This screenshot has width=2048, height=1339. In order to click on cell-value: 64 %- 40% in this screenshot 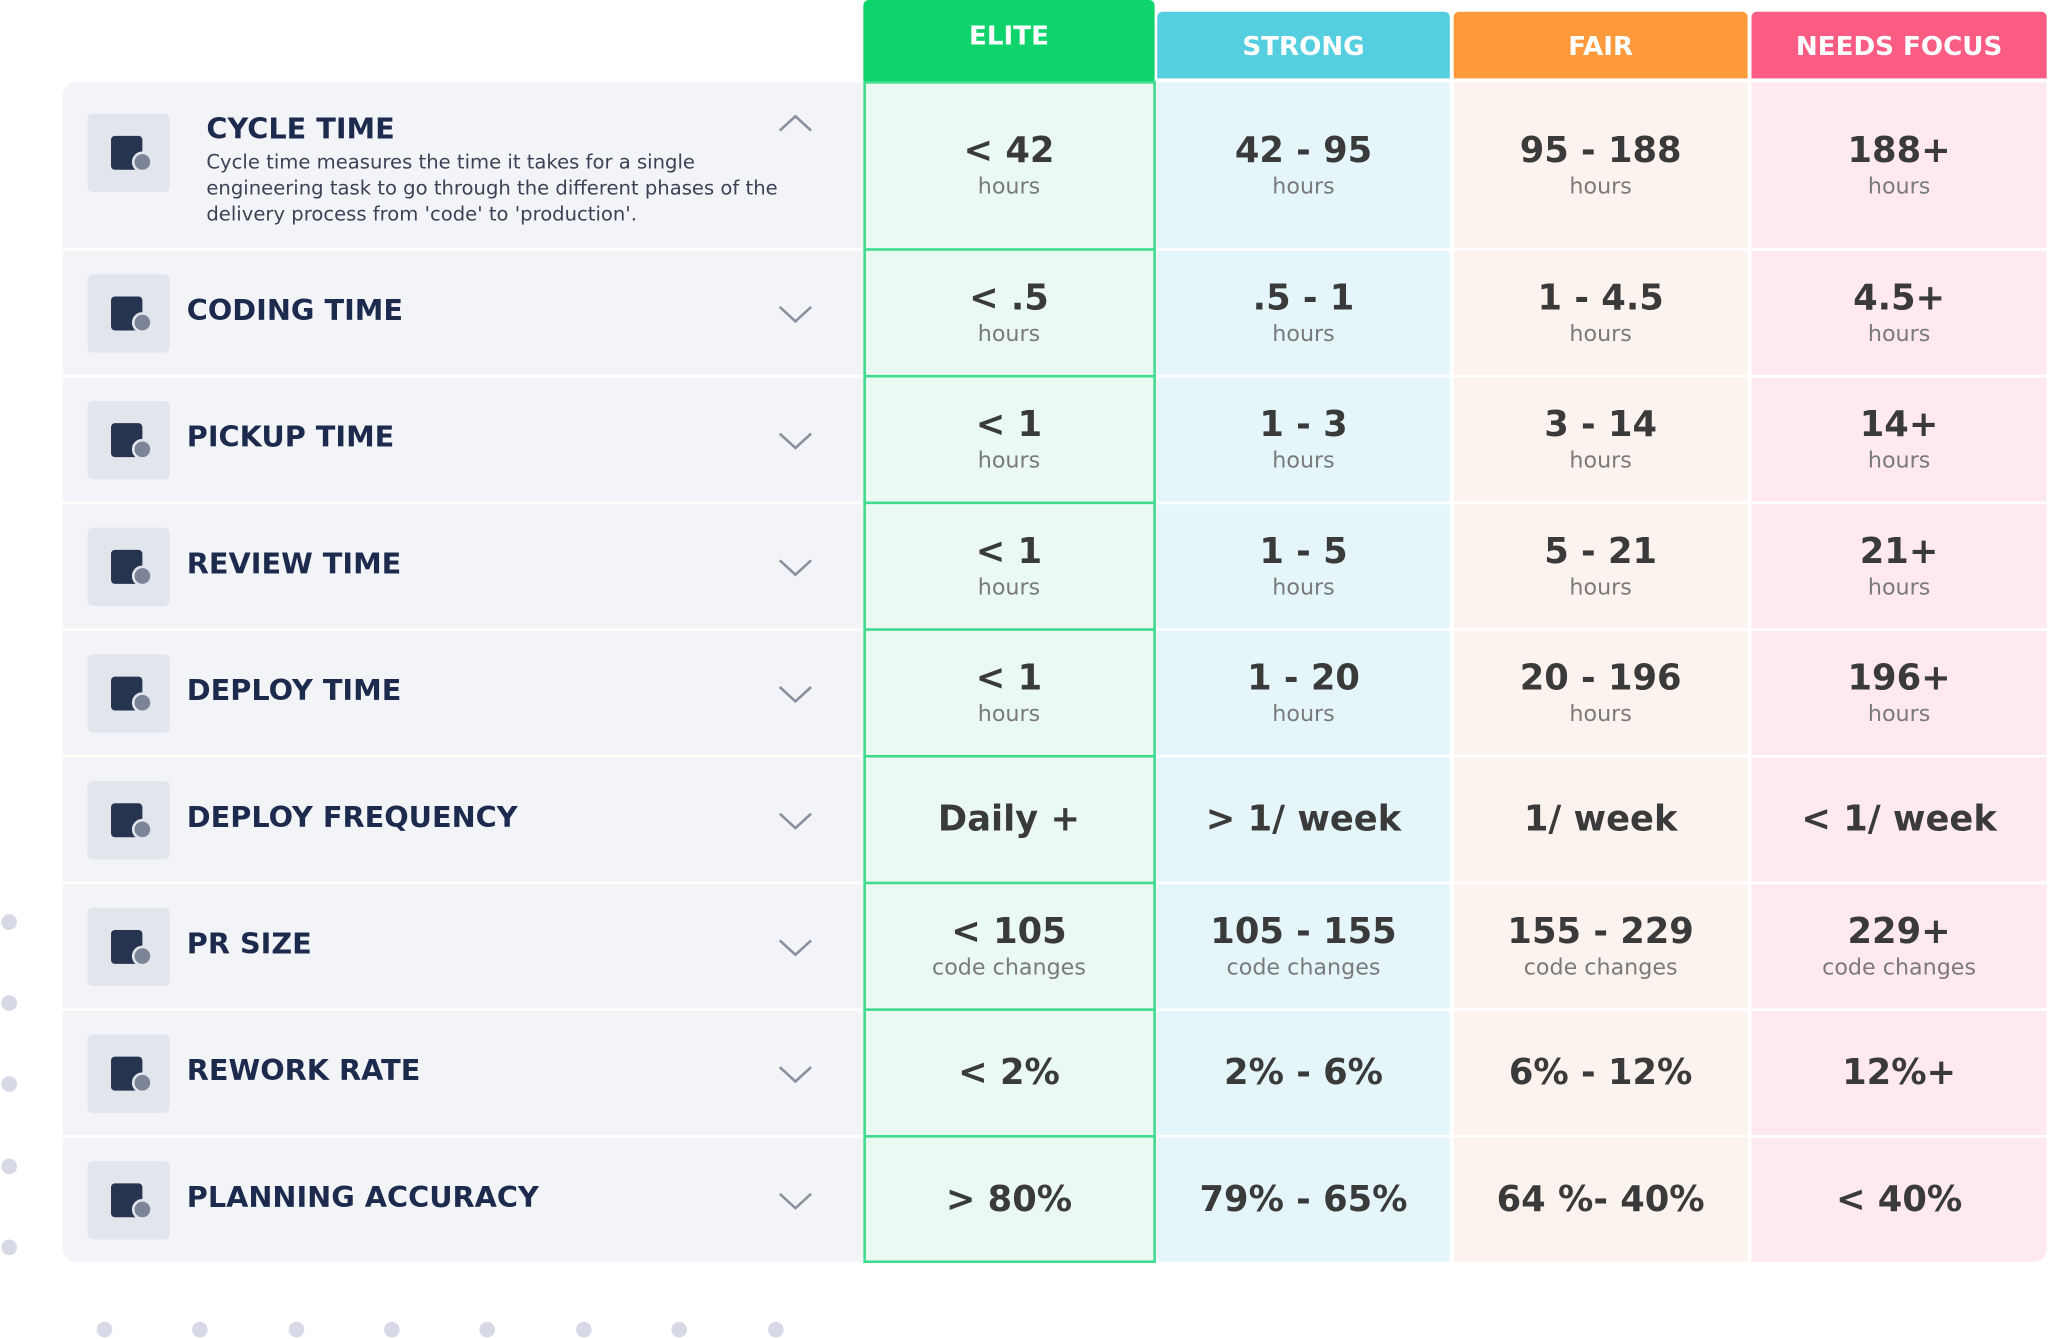, I will do `click(1600, 1199)`.